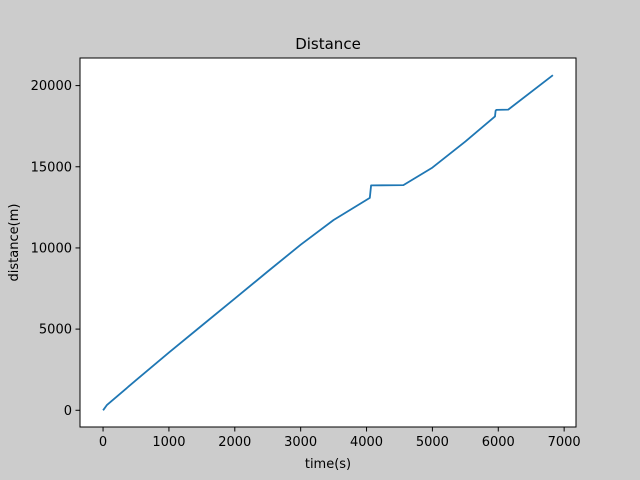 The image size is (640, 480). Describe the element at coordinates (51, 248) in the screenshot. I see `y-tick-label: 10000` at that location.